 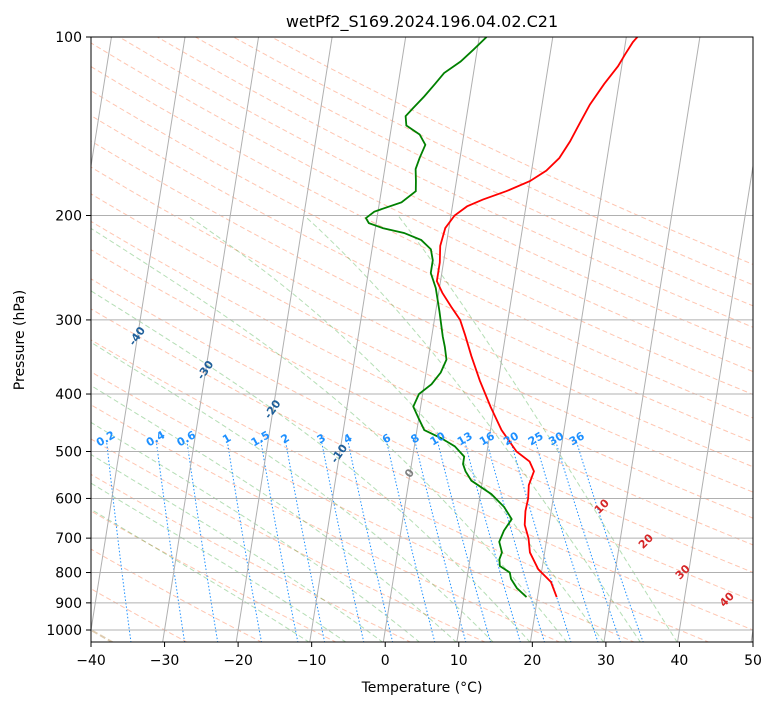 What do you see at coordinates (68, 604) in the screenshot?
I see `y-tick-label: 900` at bounding box center [68, 604].